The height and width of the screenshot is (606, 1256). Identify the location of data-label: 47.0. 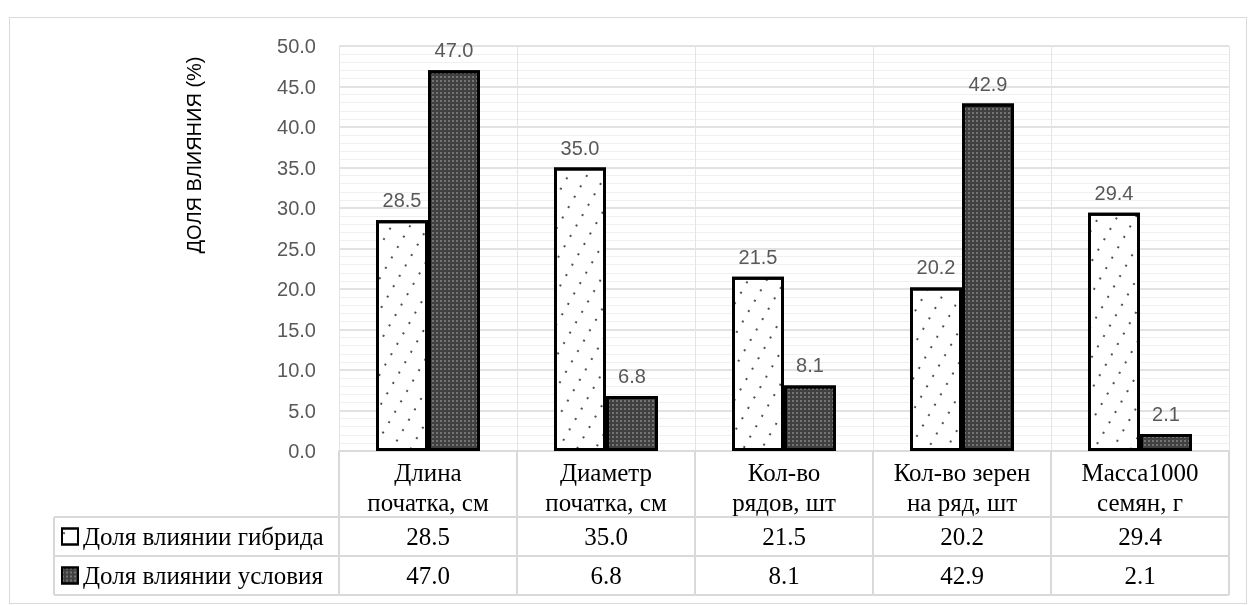
(428, 576).